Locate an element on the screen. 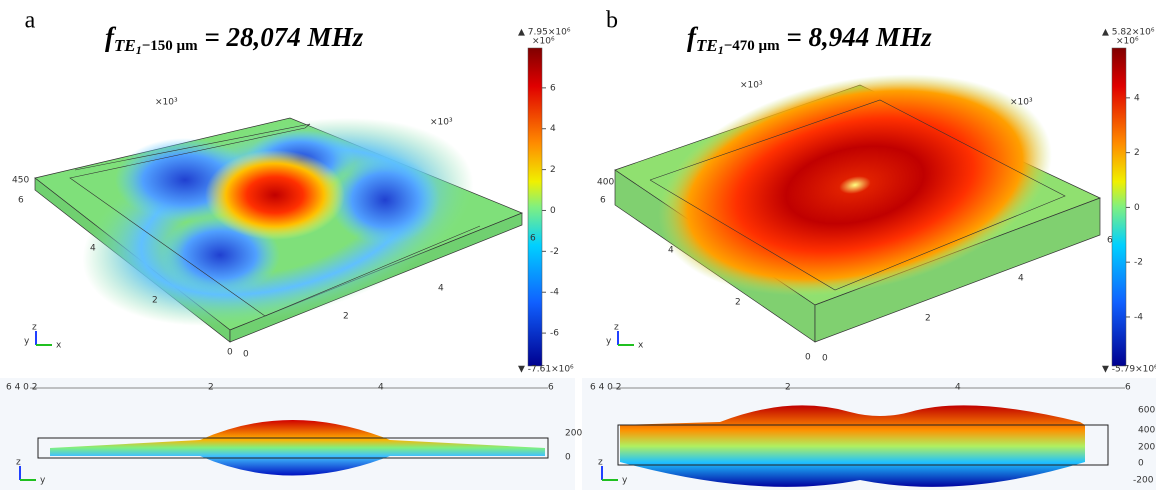 The height and width of the screenshot is (494, 1156). title-part: −150 µm is located at coordinates (170, 46).